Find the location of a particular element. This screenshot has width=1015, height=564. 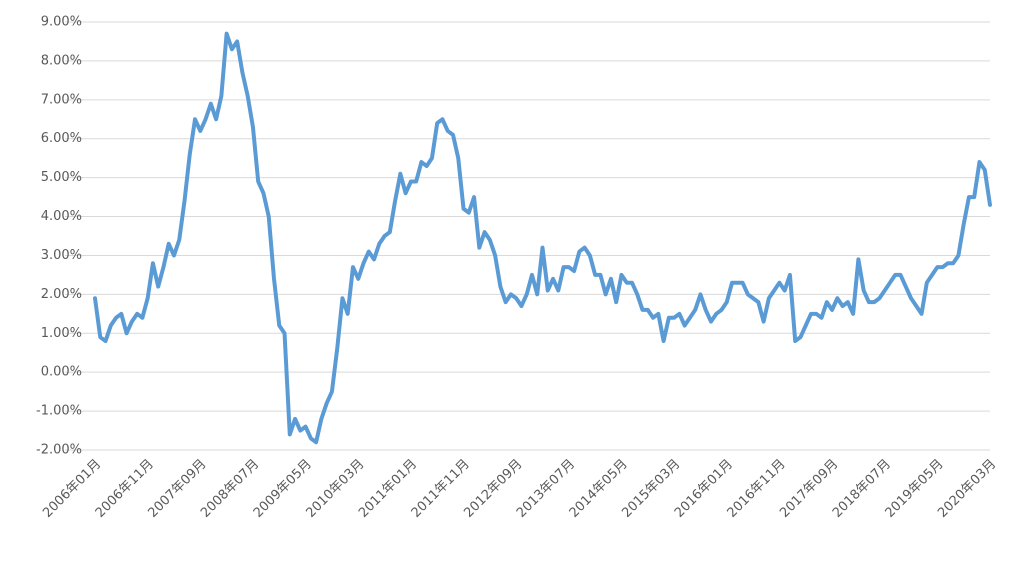

y-tick-label: 8.00% is located at coordinates (61, 60).